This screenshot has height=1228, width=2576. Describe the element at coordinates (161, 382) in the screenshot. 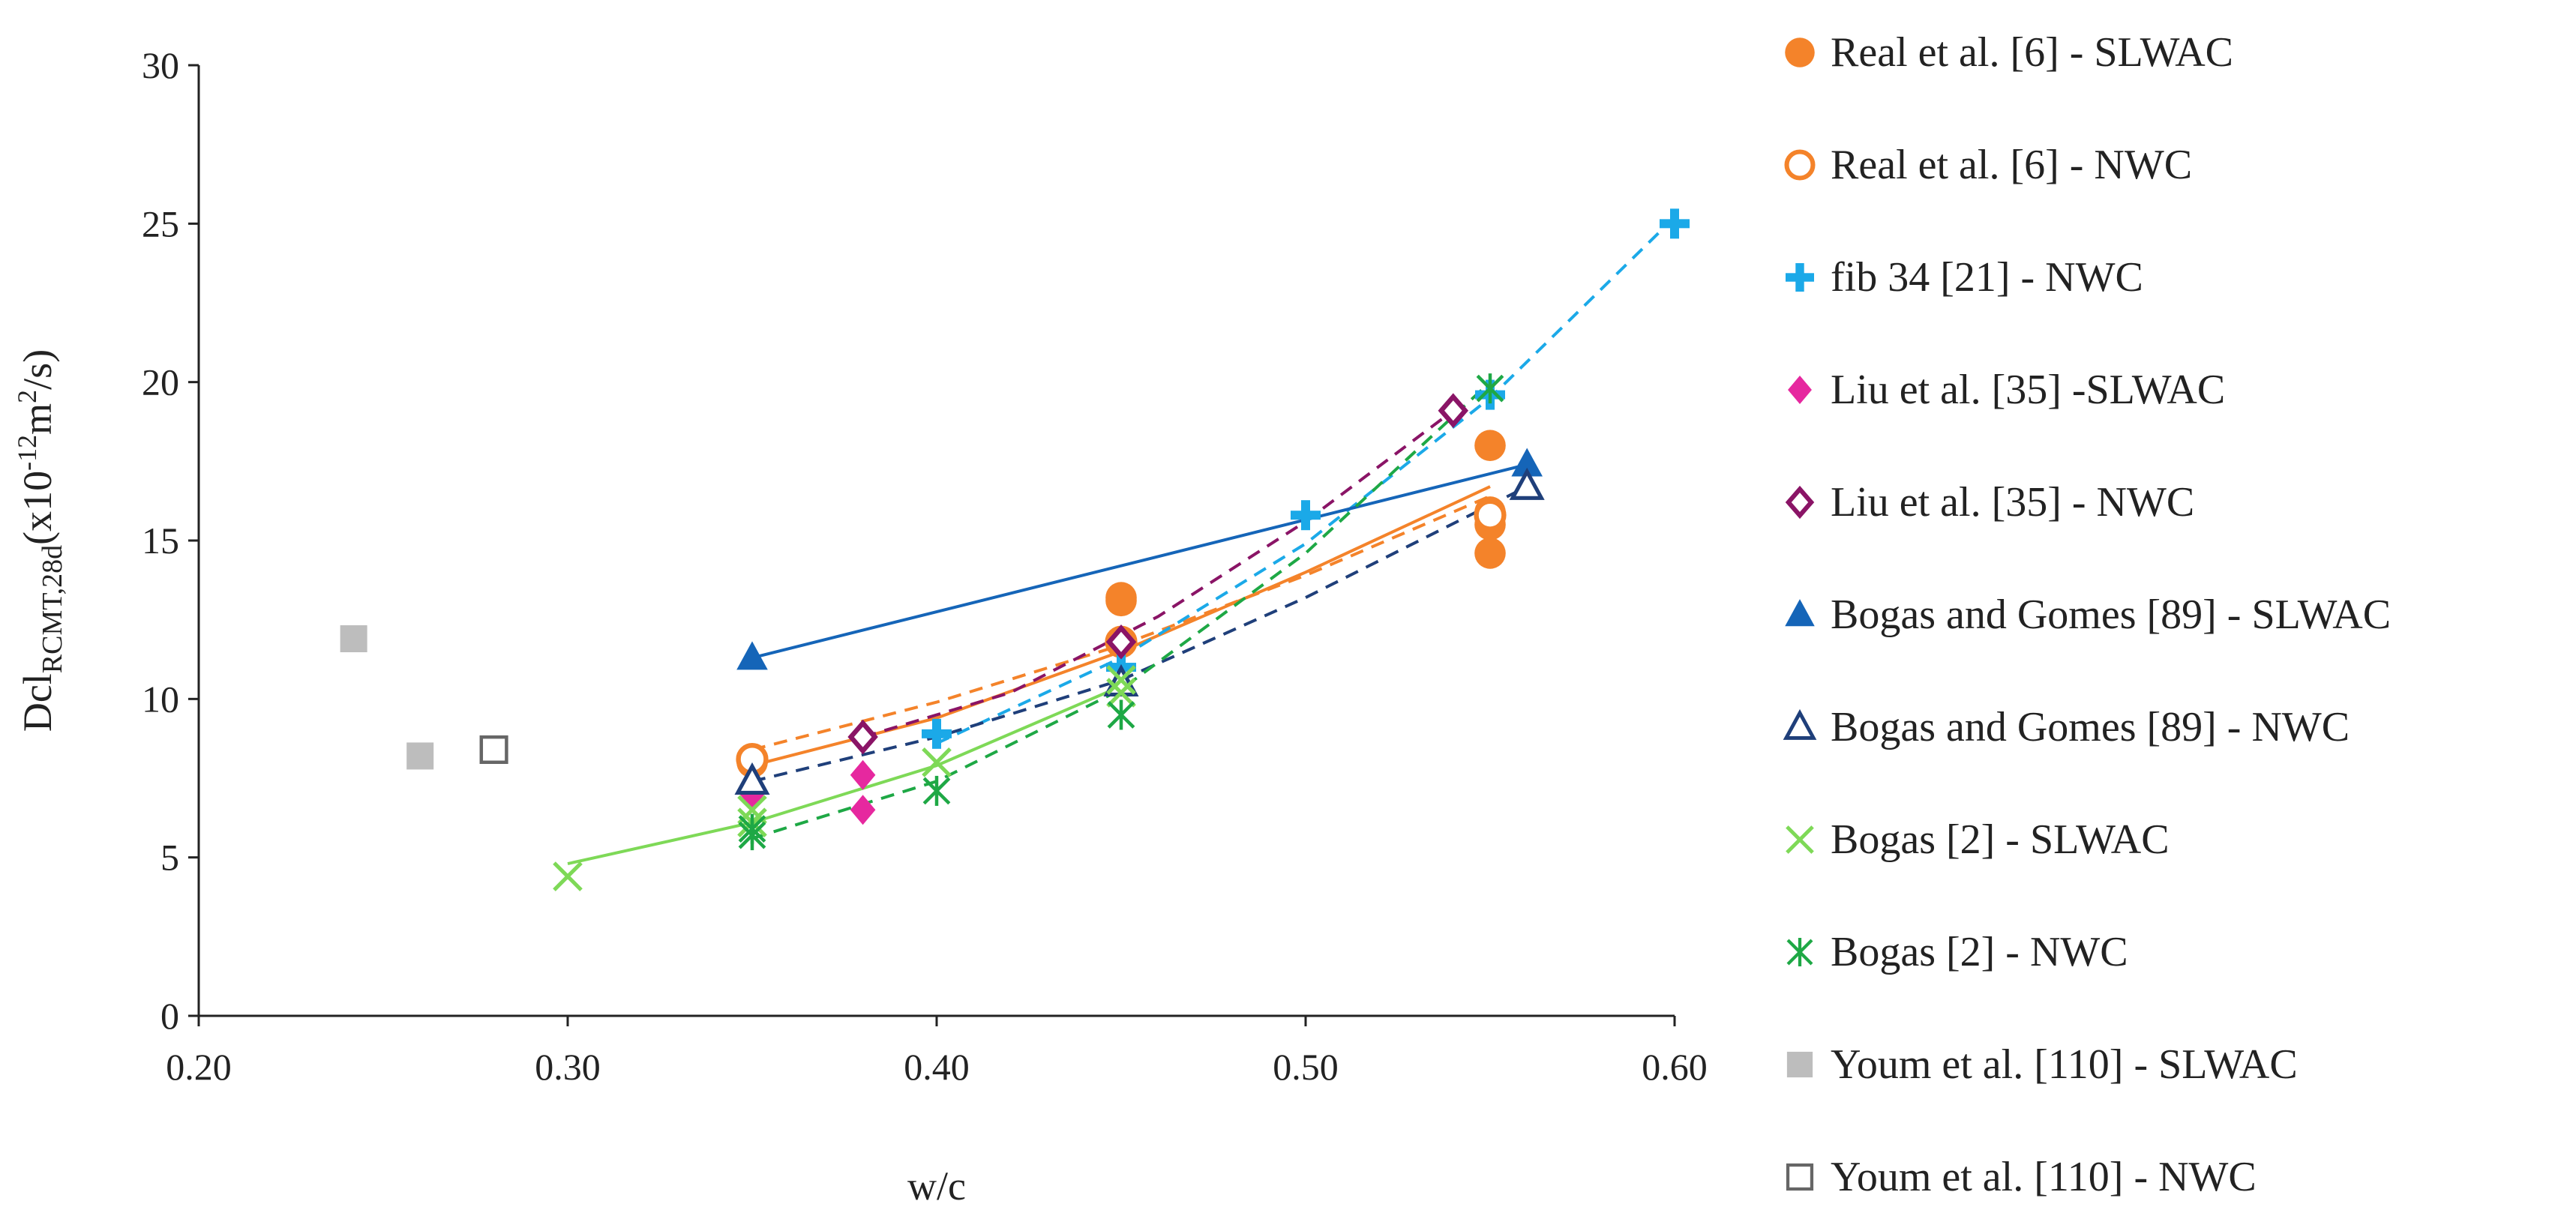

I see `y-tick-label: 20` at that location.